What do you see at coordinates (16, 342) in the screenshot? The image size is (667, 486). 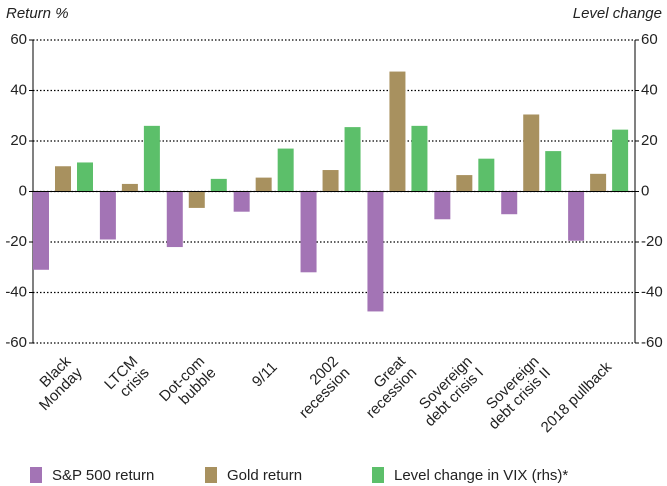 I see `y-tick-label: -60` at bounding box center [16, 342].